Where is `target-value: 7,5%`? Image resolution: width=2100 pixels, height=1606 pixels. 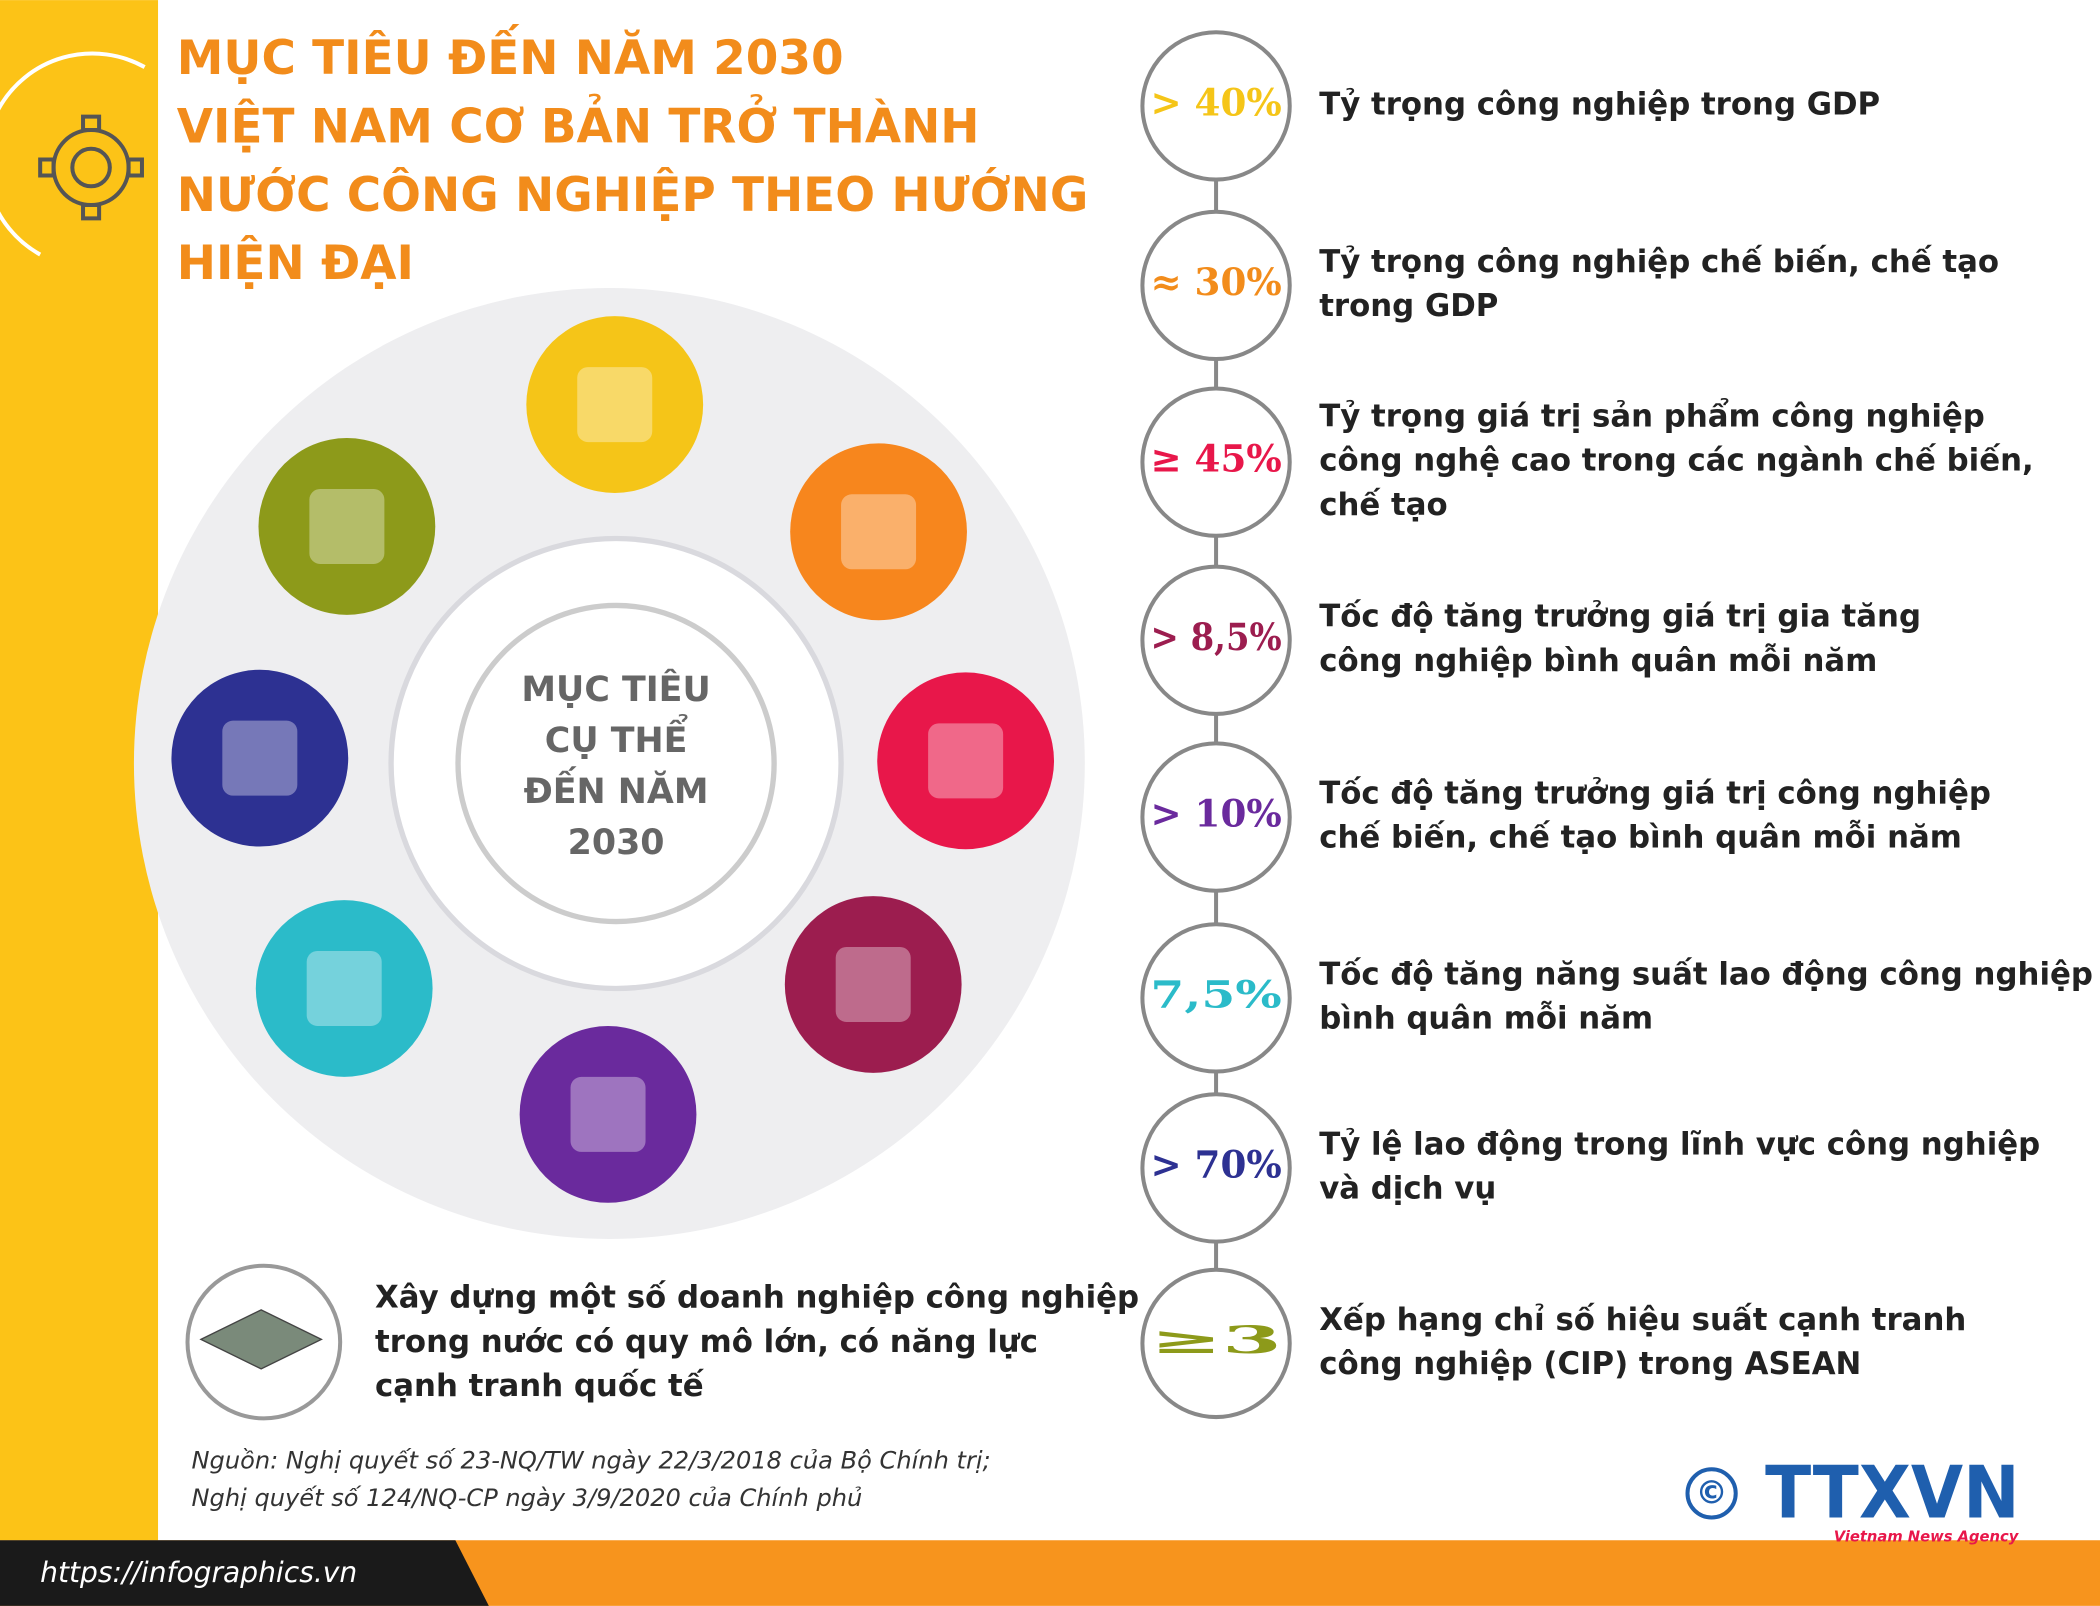
target-value: 7,5% is located at coordinates (1215, 994).